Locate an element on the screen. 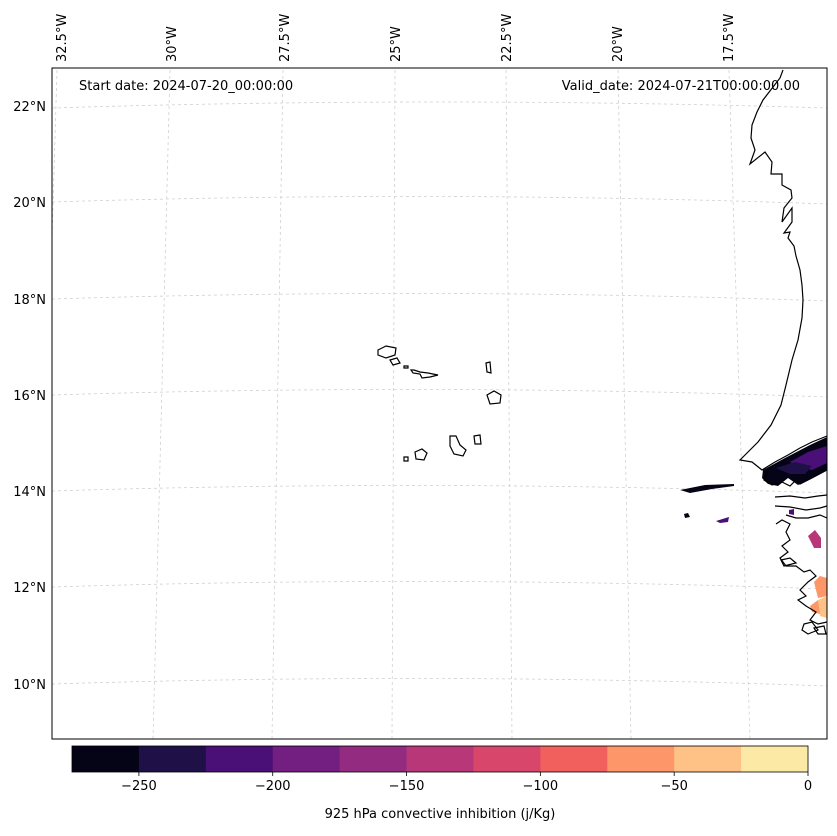  coastline-gambia-river is located at coordinates (801, 508).